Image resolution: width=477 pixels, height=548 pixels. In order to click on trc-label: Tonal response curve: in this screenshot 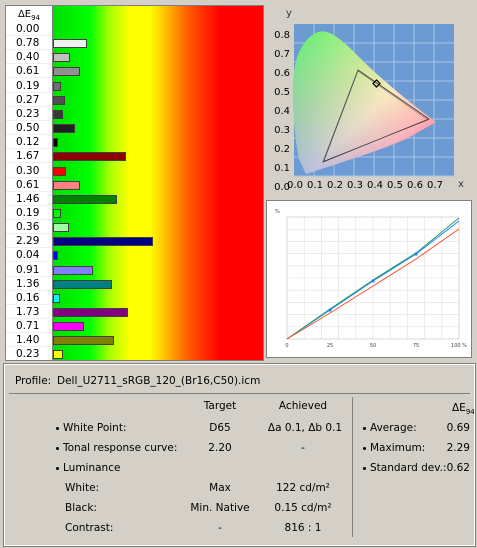, I will do `click(120, 448)`.